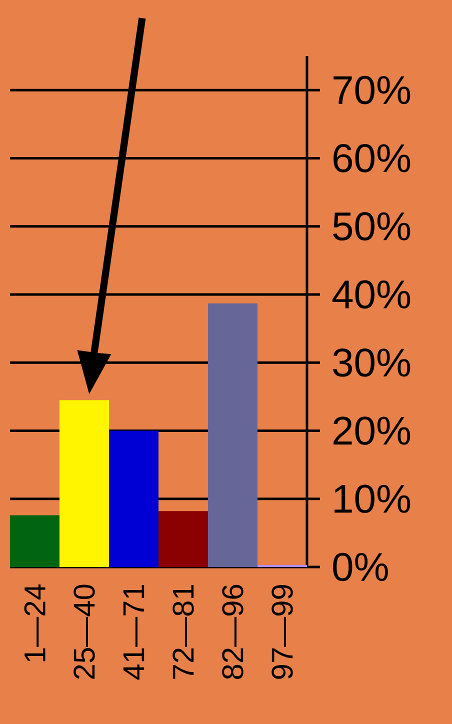 Image resolution: width=452 pixels, height=724 pixels. I want to click on y-tick-label: 40%, so click(371, 294).